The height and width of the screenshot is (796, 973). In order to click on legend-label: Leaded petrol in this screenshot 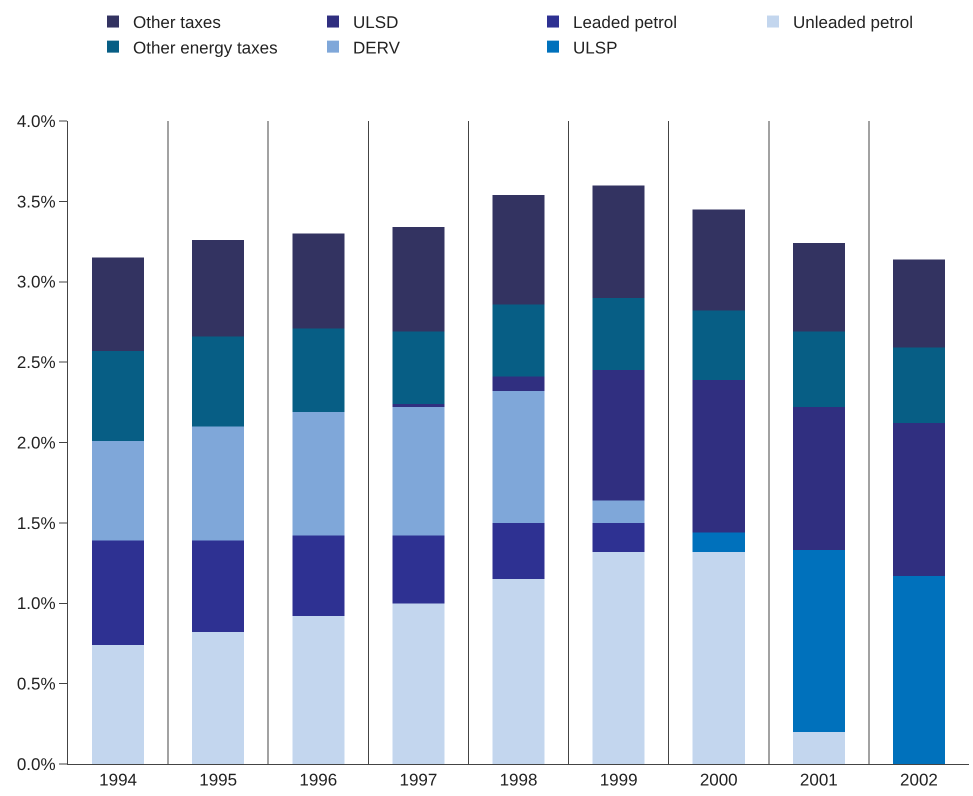, I will do `click(625, 22)`.